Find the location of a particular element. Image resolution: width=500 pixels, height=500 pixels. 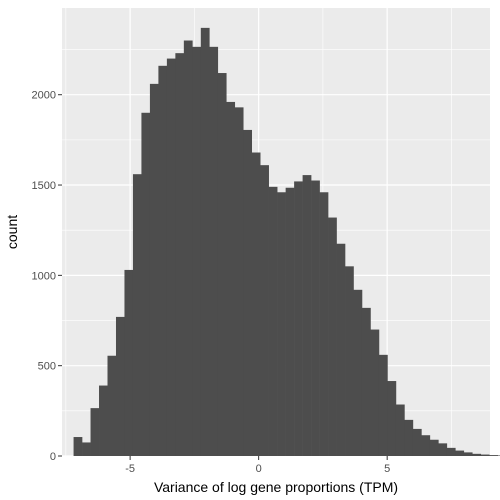

x-axis: -5 0 5 is located at coordinates (257, 465).